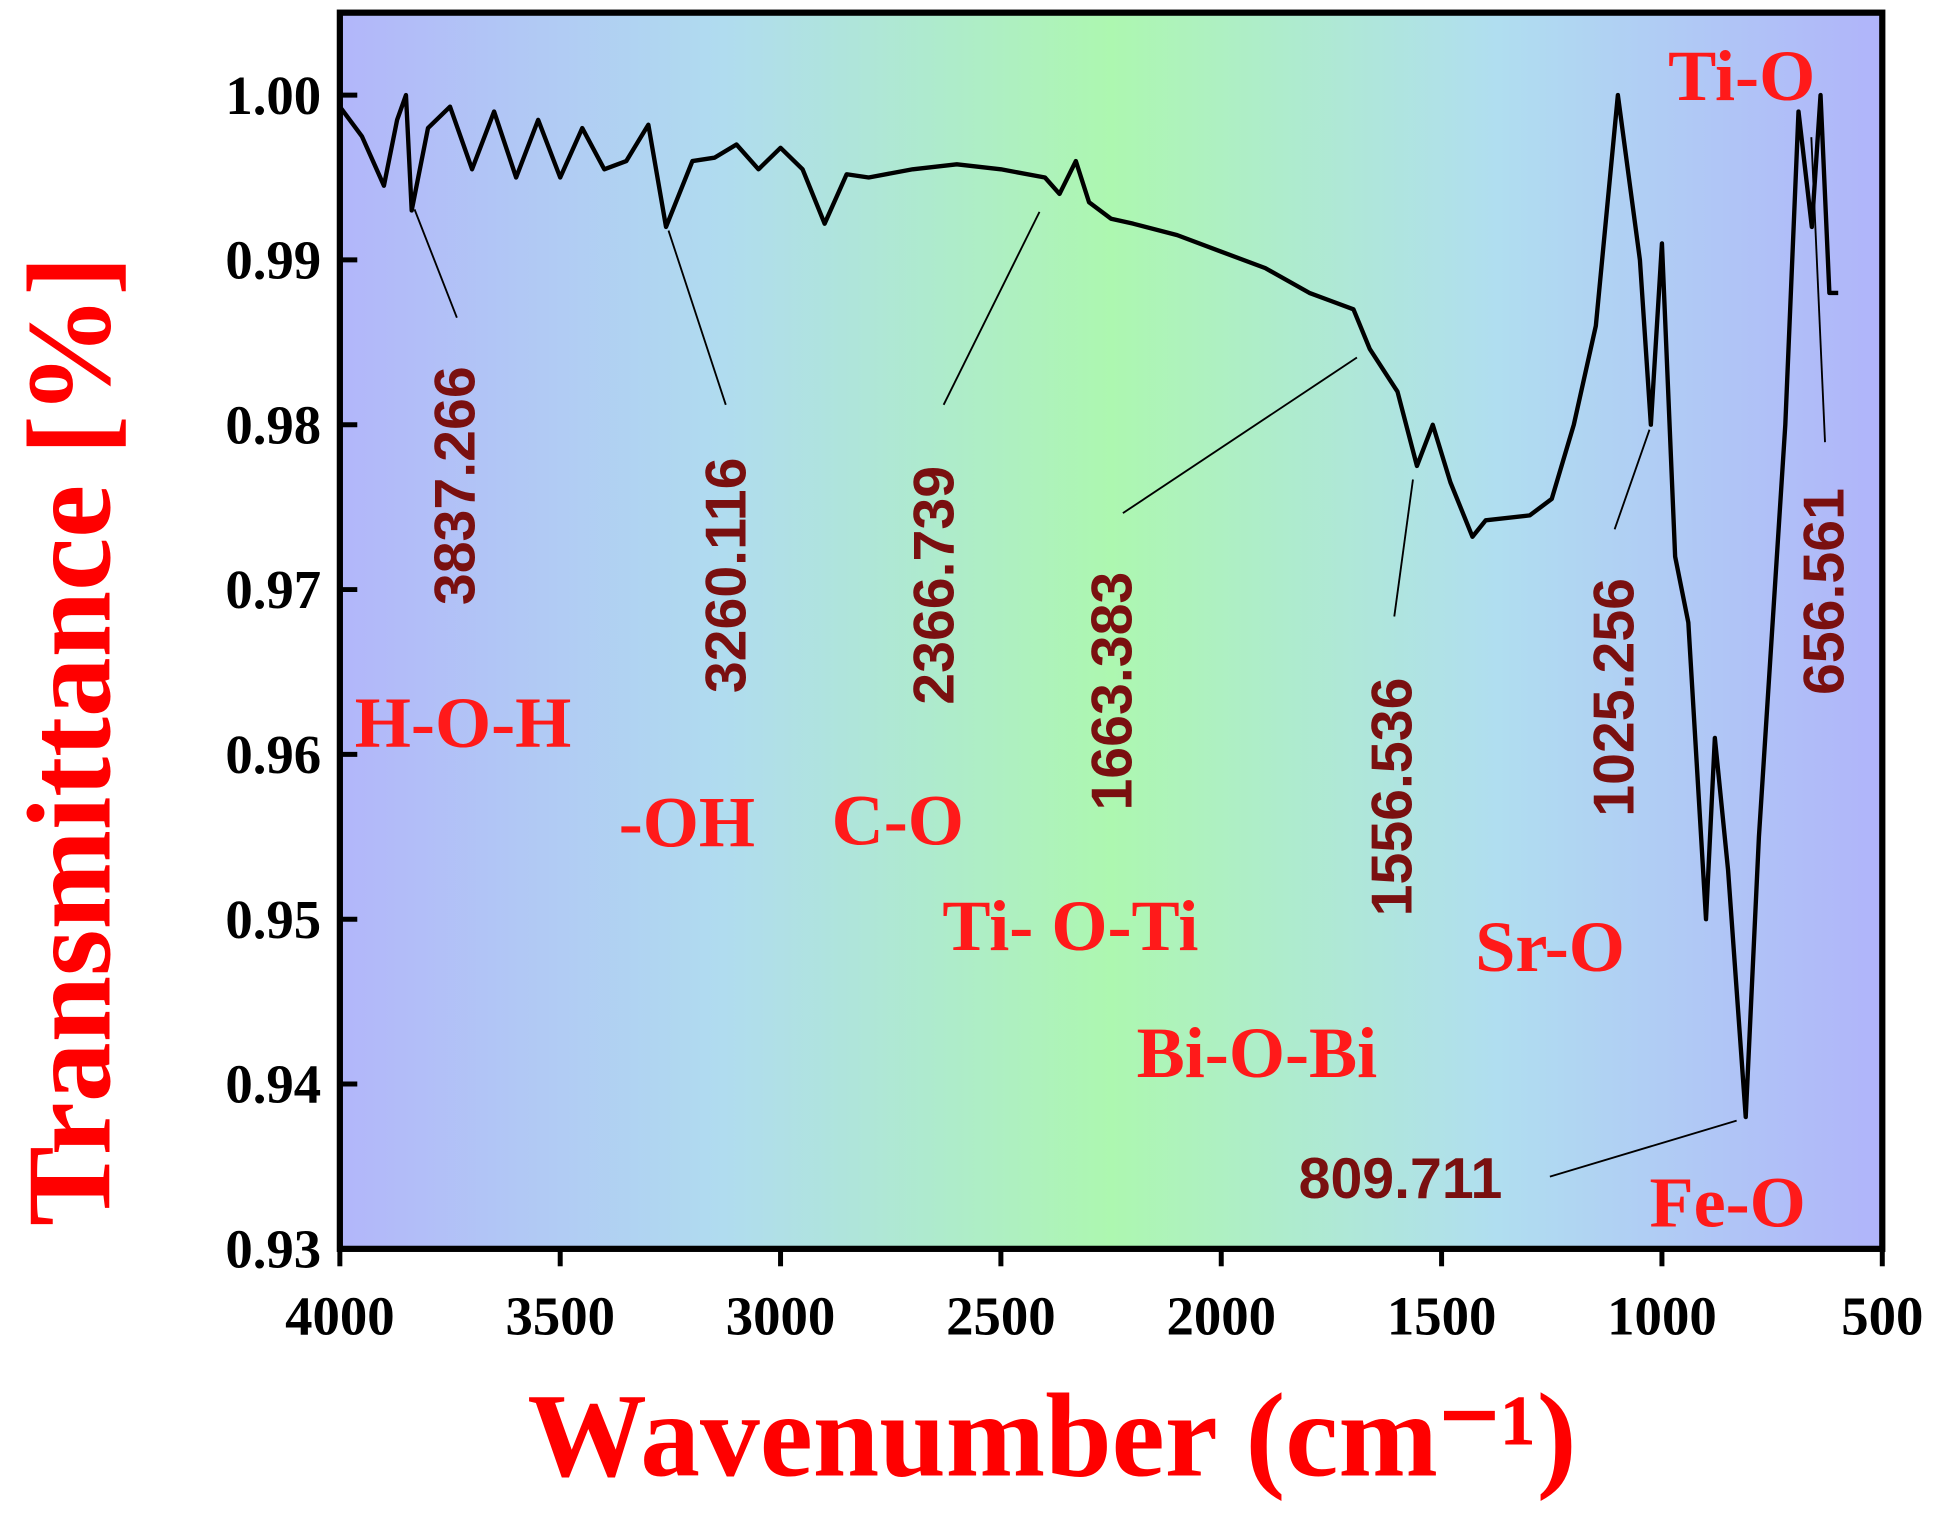 The height and width of the screenshot is (1513, 1952). Describe the element at coordinates (687, 823) in the screenshot. I see `band-label: -OH` at that location.